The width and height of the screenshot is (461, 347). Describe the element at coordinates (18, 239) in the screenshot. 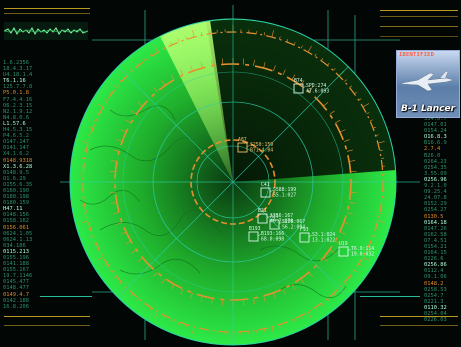

I see `data-readout-line: 0624.1.13` at that location.